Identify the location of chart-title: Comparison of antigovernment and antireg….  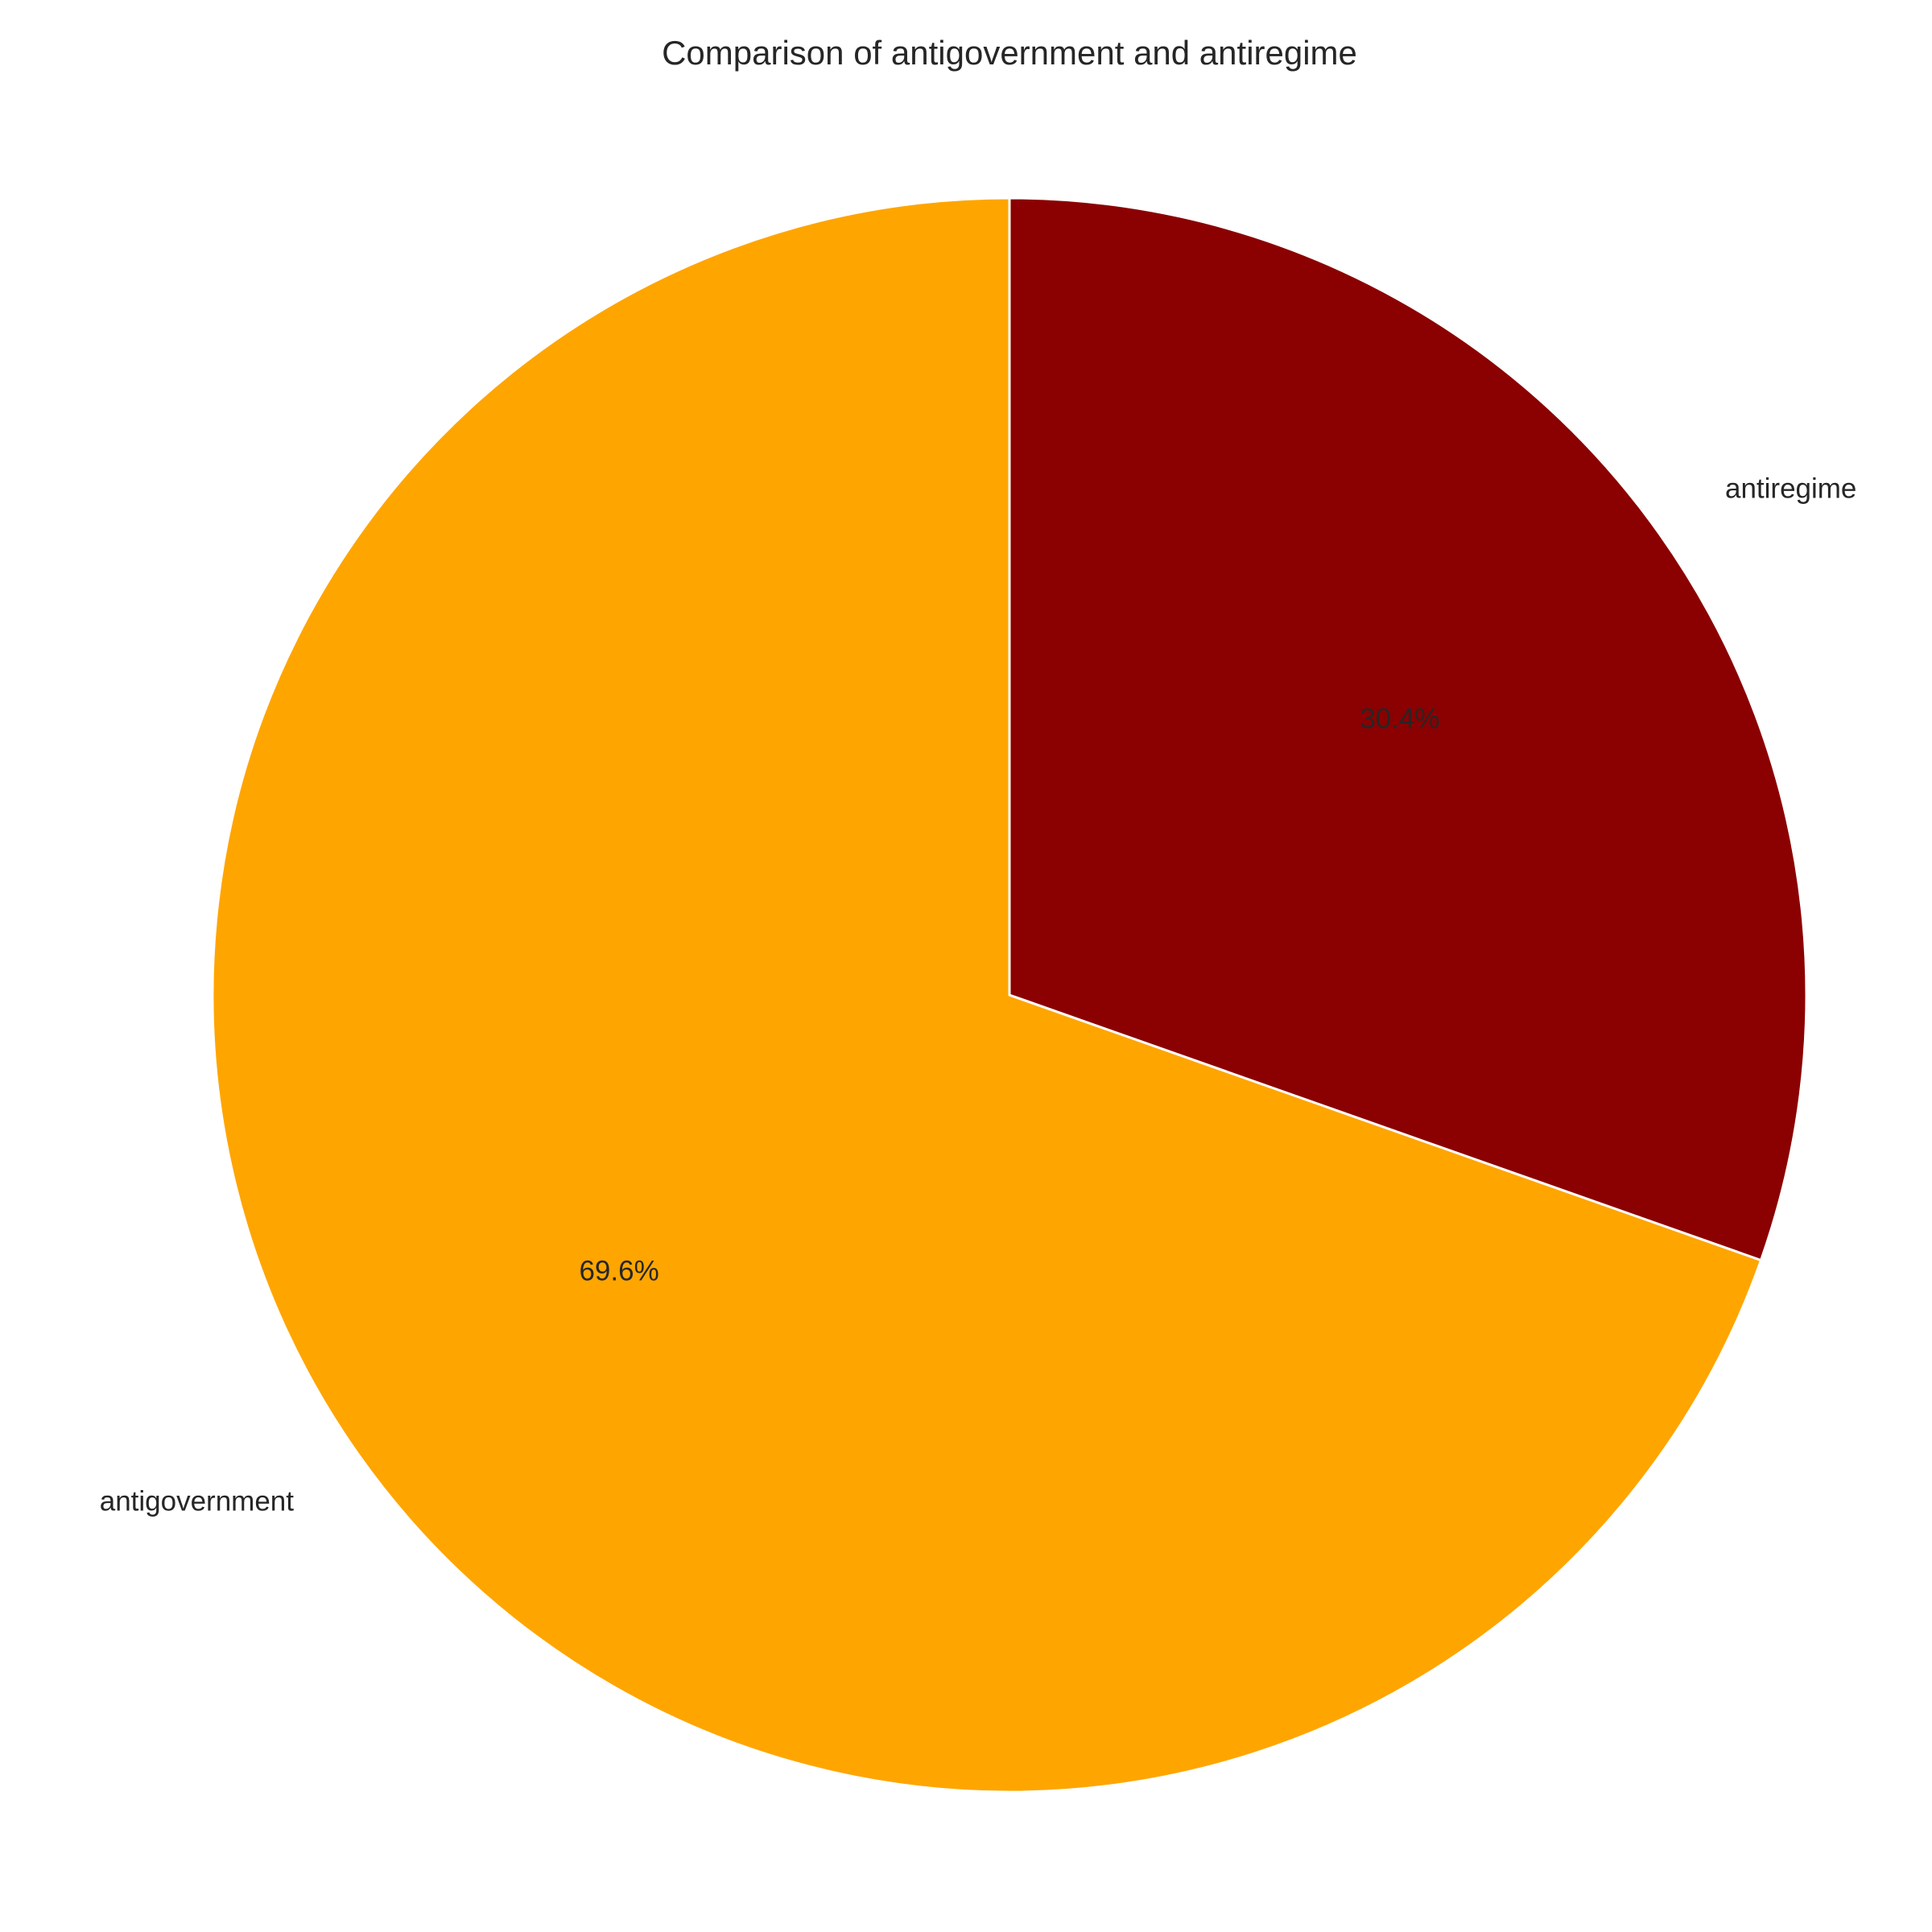
(1009, 53).